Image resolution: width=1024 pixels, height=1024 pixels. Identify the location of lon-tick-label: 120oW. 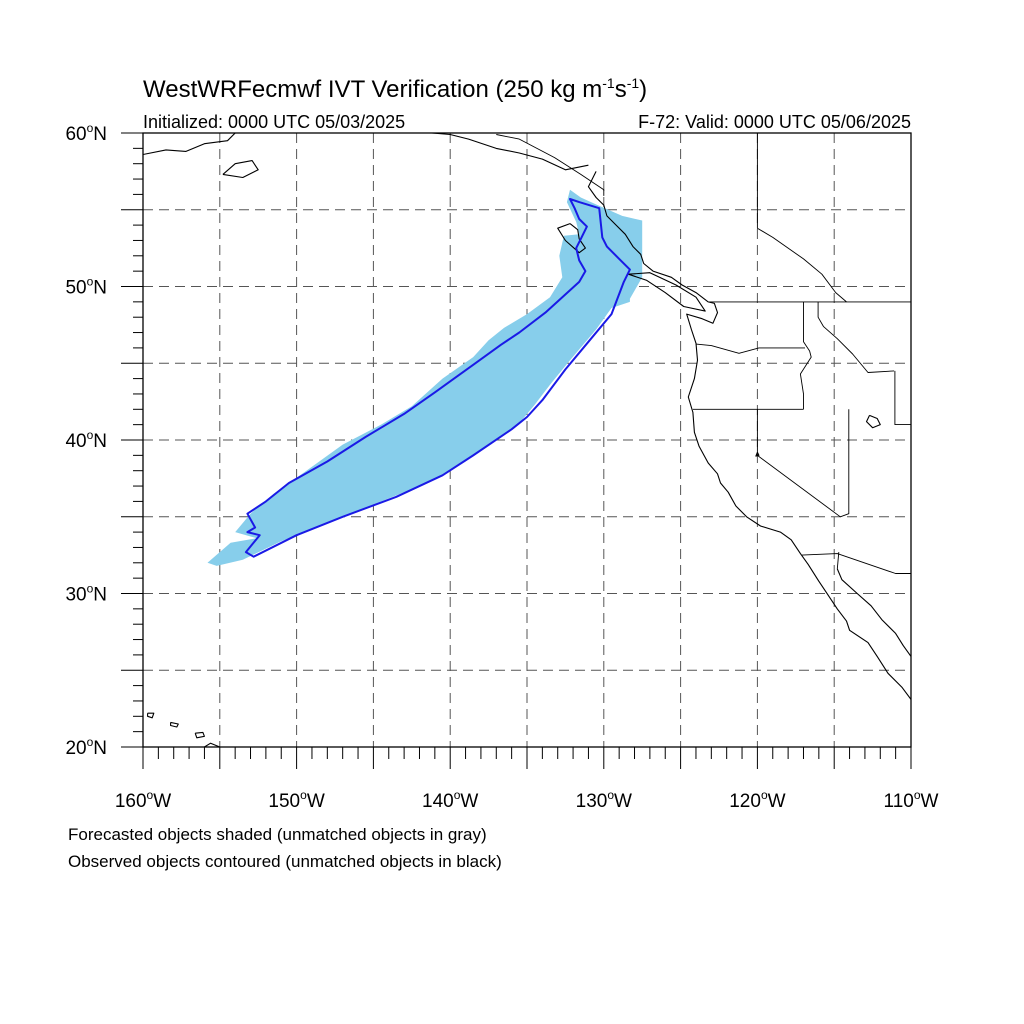
(757, 800).